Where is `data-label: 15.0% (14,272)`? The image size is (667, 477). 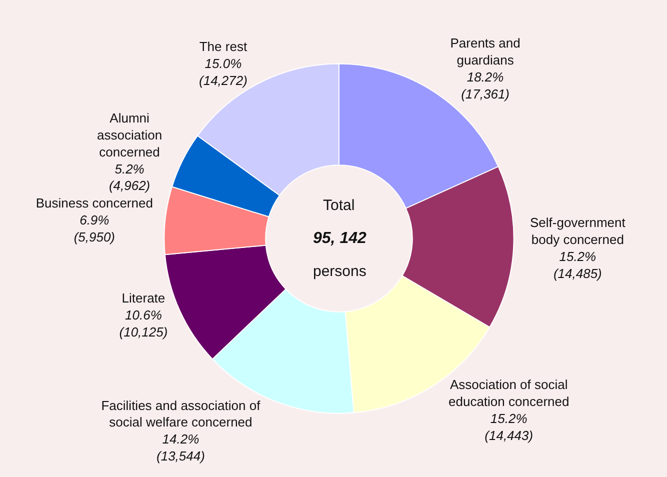 data-label: 15.0% (14,272) is located at coordinates (223, 72).